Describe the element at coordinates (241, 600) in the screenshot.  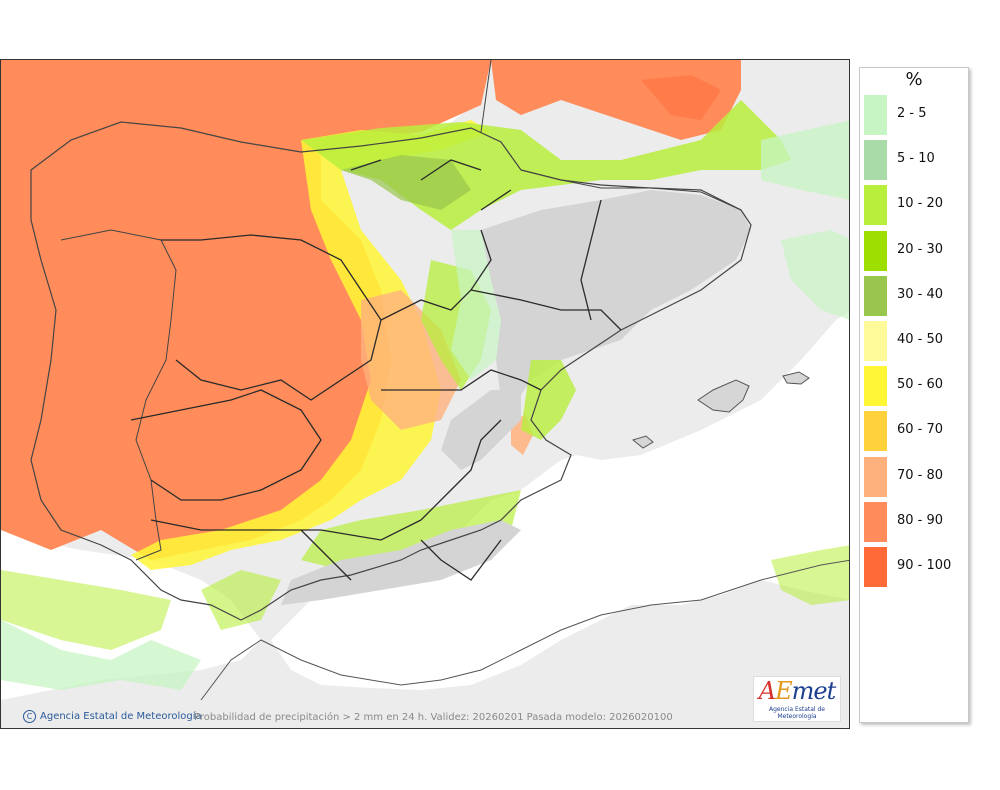
I see `precip-zone-10-20-southwest` at that location.